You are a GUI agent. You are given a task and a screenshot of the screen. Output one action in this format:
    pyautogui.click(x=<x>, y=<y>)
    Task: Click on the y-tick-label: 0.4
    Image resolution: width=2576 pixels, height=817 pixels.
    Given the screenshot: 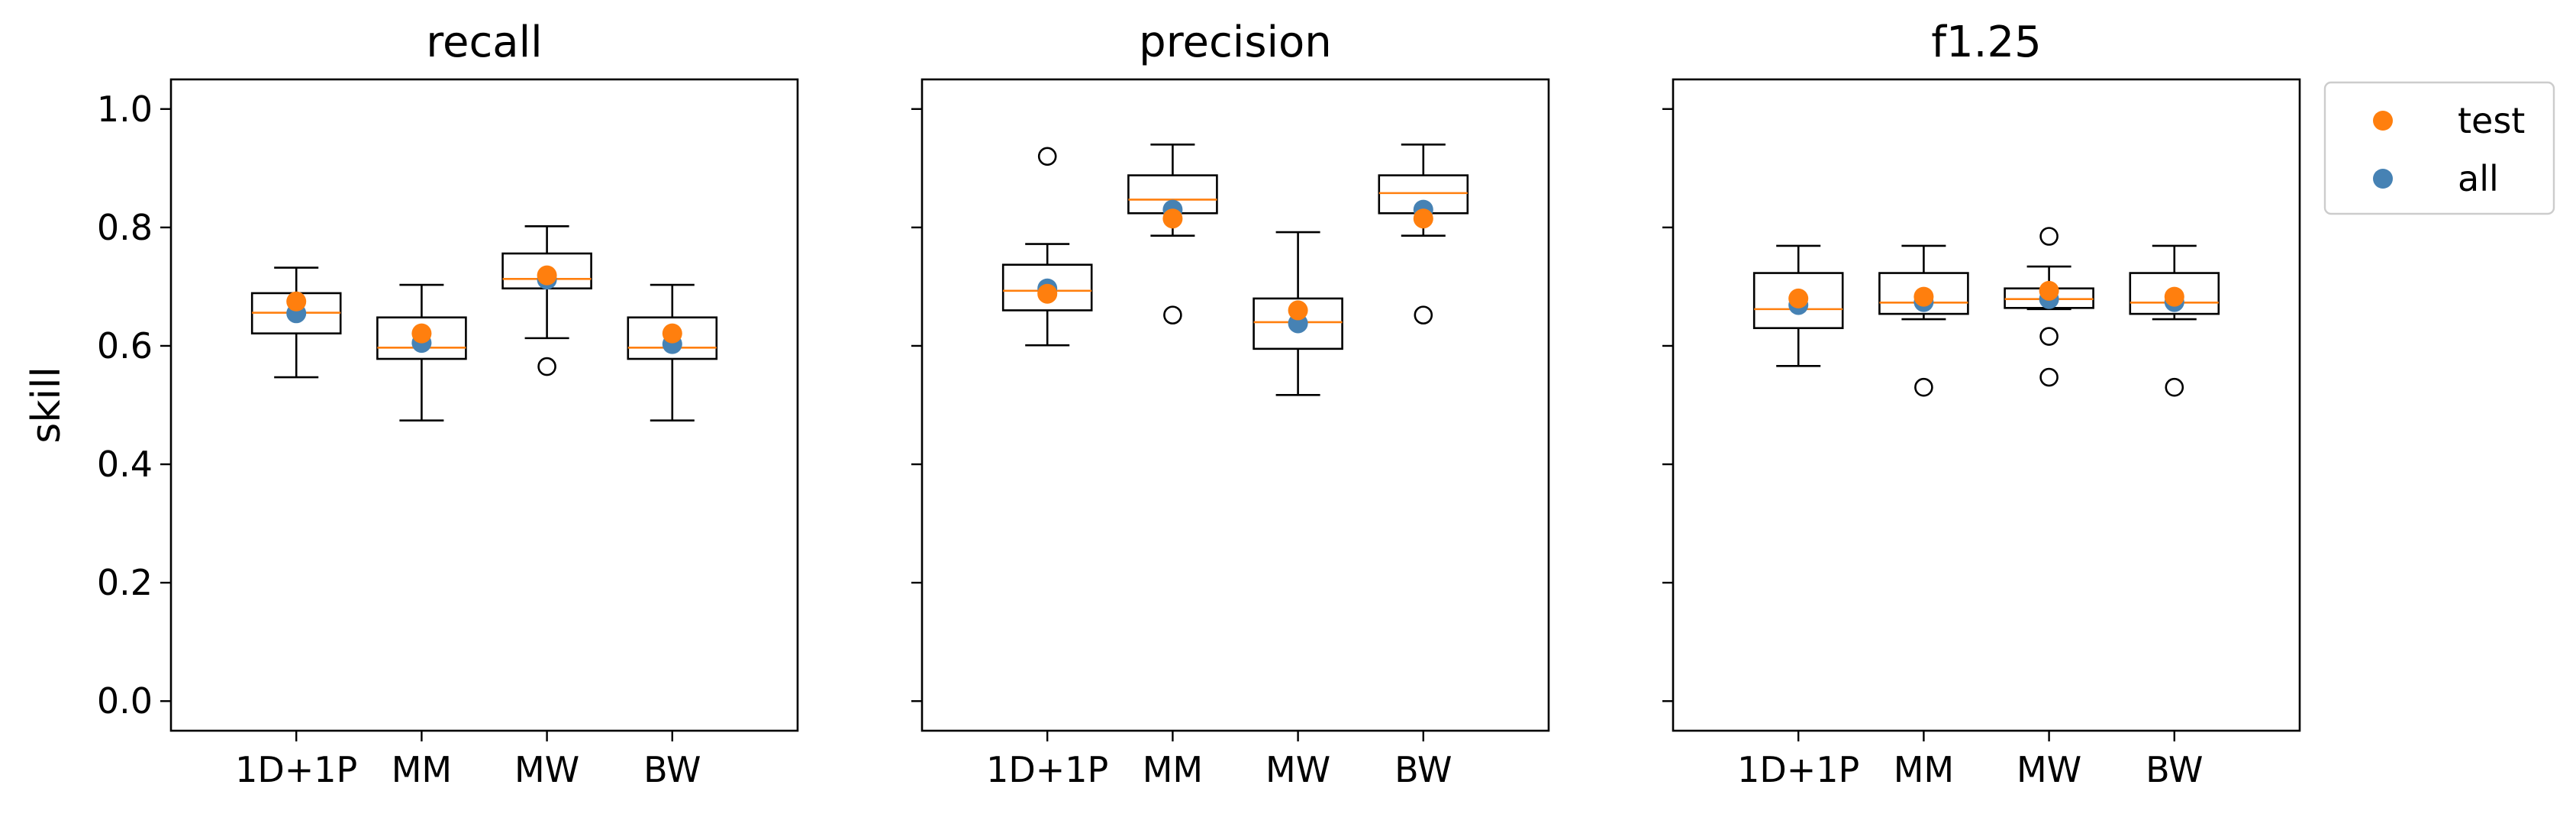 What is the action you would take?
    pyautogui.click(x=125, y=465)
    